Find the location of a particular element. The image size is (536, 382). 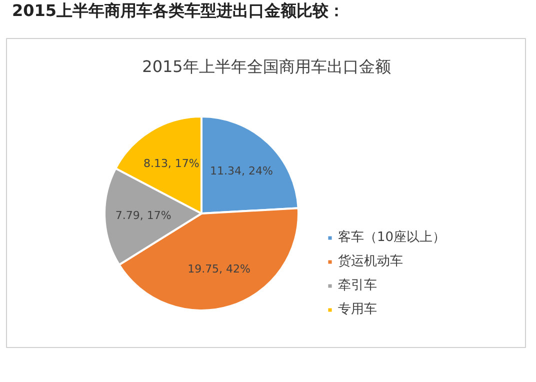

data-label: 8.13, 17% is located at coordinates (171, 163).